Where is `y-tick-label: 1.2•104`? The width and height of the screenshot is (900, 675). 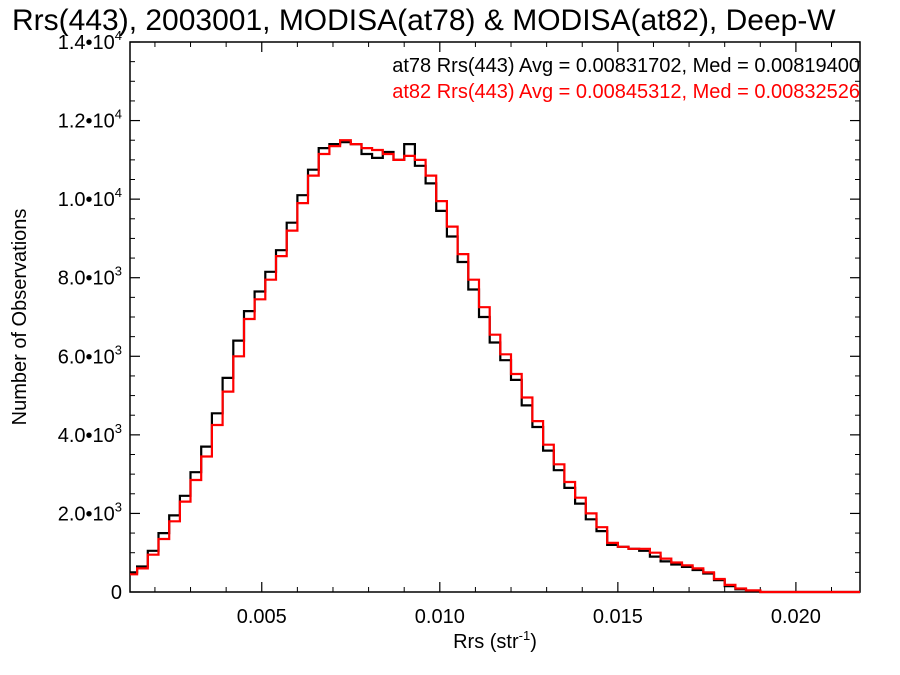 y-tick-label: 1.2•104 is located at coordinates (90, 120).